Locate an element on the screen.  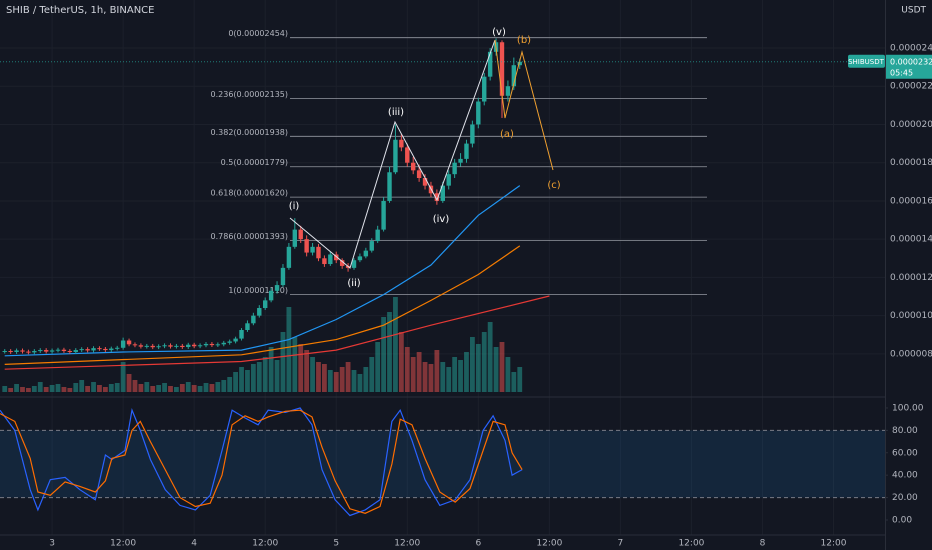
wave-label: (i) is located at coordinates (294, 206).